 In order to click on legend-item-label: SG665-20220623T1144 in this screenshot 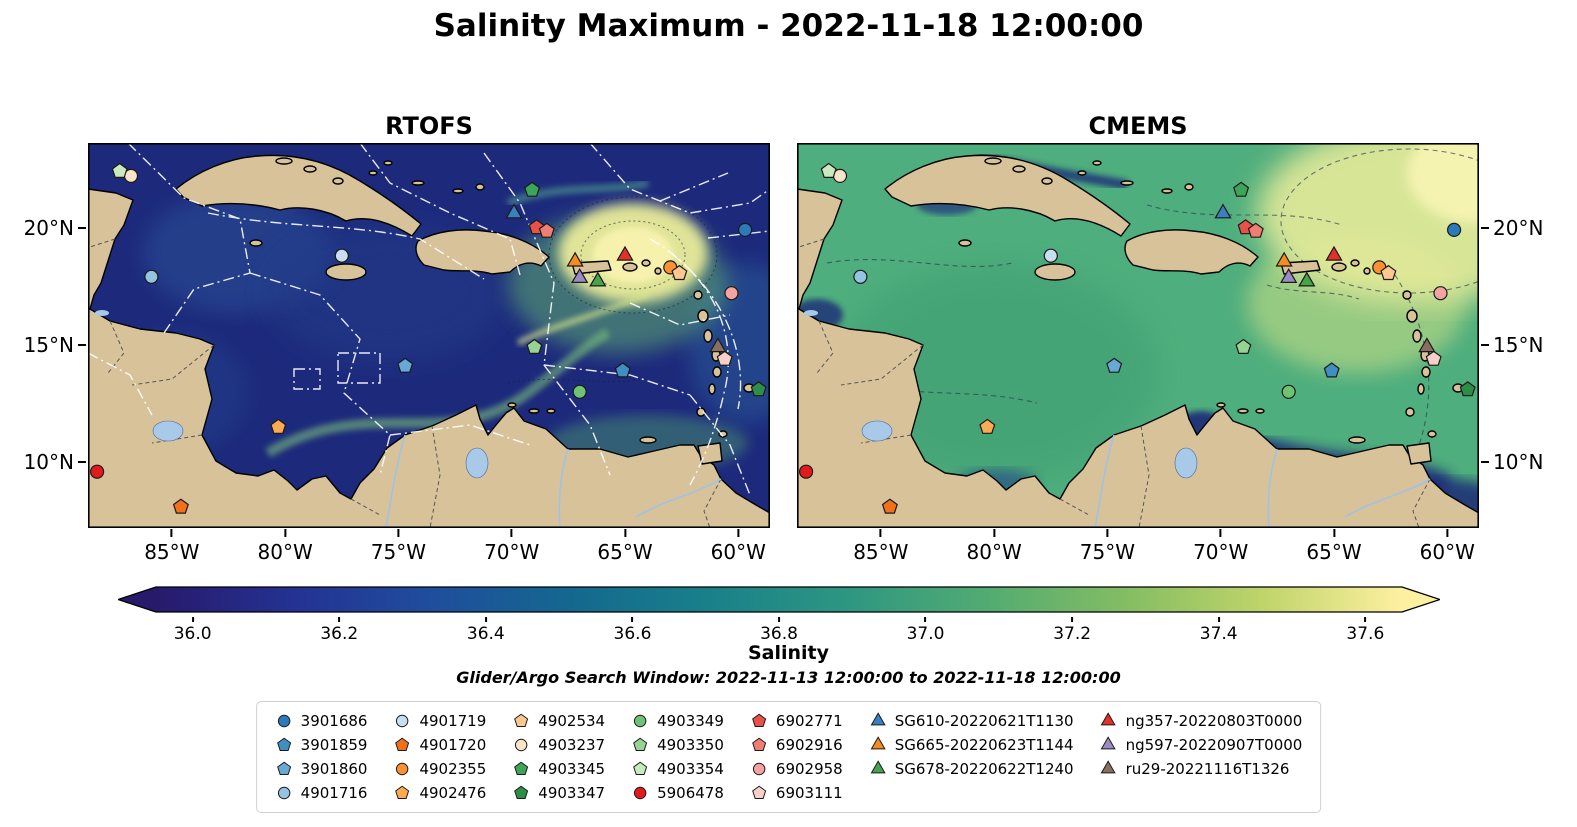, I will do `click(984, 745)`.